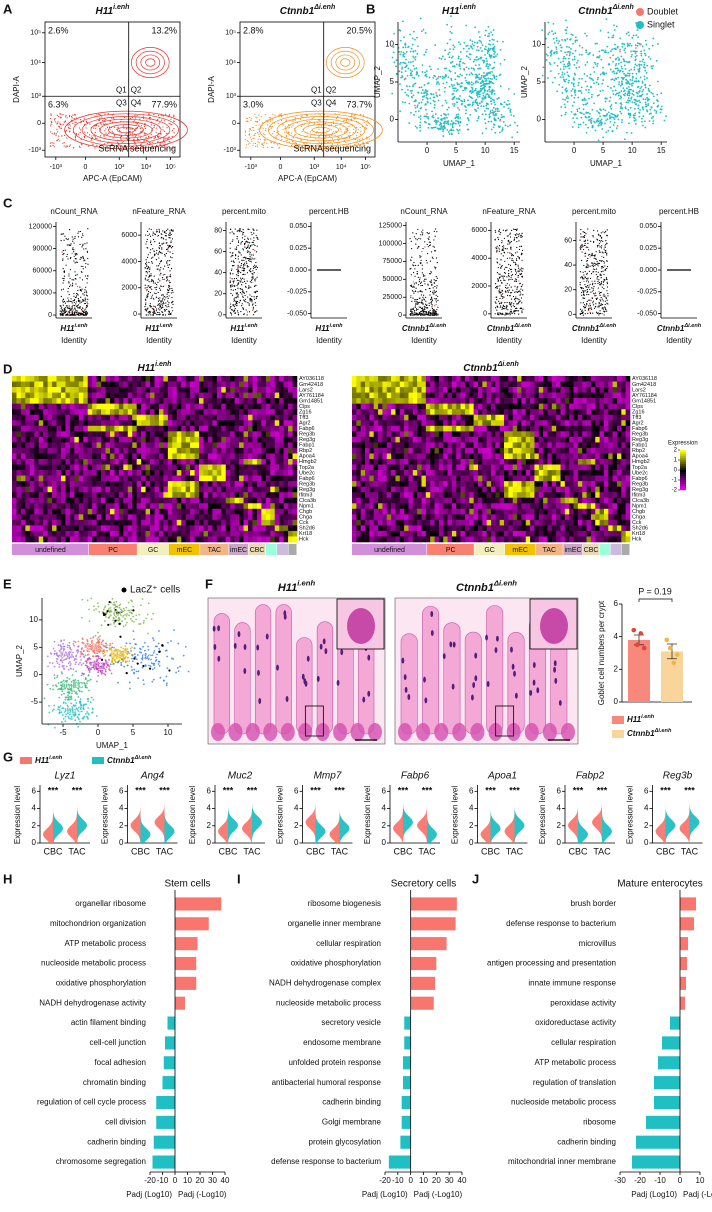 This screenshot has width=712, height=1212. Describe the element at coordinates (244, 211) in the screenshot. I see `qc-title: percent.mito` at that location.